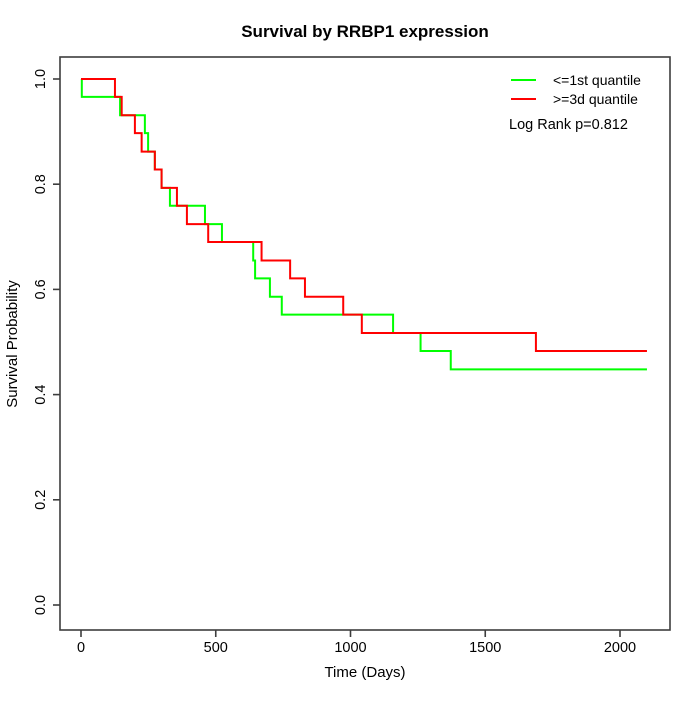  What do you see at coordinates (364, 672) in the screenshot?
I see `x-axis-title: Time (Days)` at bounding box center [364, 672].